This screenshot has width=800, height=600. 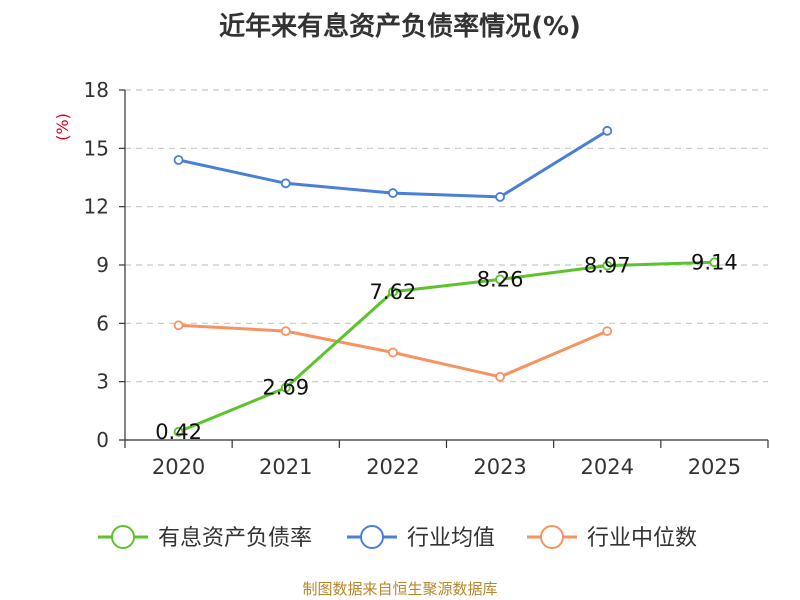 I want to click on data-label: 9.14, so click(x=714, y=262).